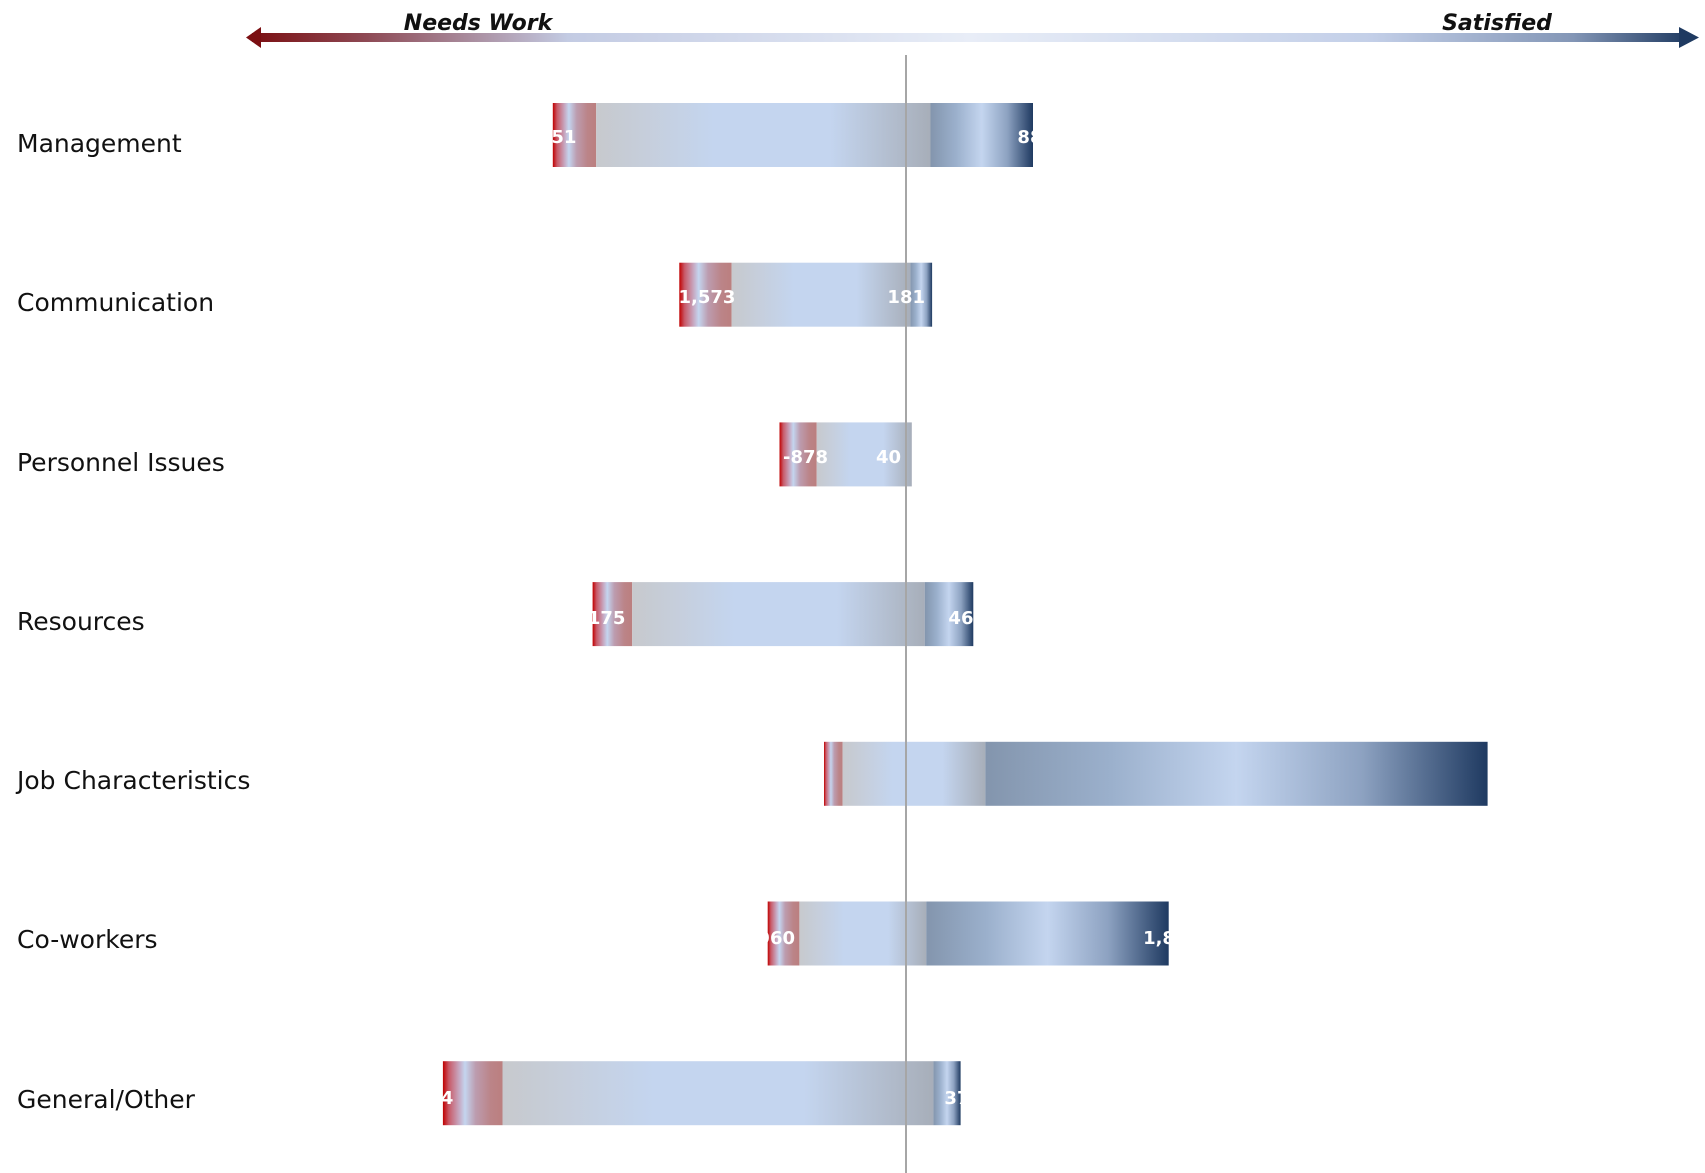 This screenshot has height=1173, width=1705. I want to click on value-label-positive: 1,823, so click(1171, 938).